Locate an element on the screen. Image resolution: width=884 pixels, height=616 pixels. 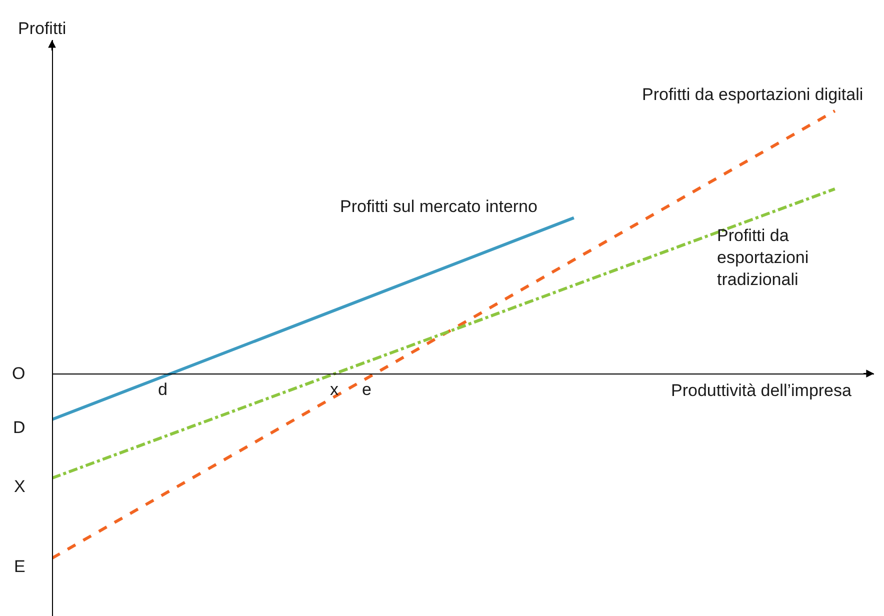
series-label: Profitti da esportazioni digitali is located at coordinates (753, 94).